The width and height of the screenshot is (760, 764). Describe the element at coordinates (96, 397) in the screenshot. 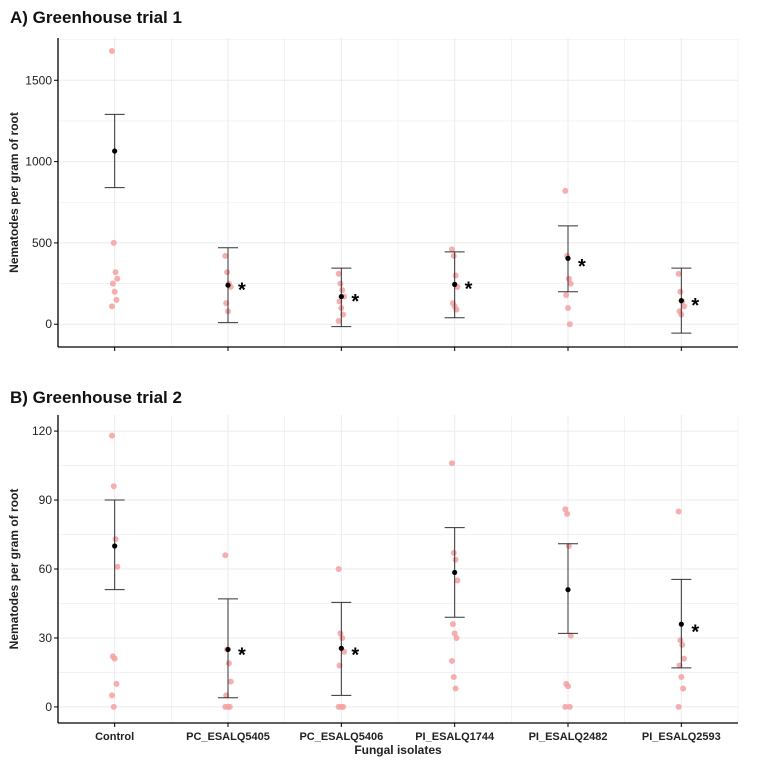

I see `panel-title: B) Greenhouse trial 2` at that location.